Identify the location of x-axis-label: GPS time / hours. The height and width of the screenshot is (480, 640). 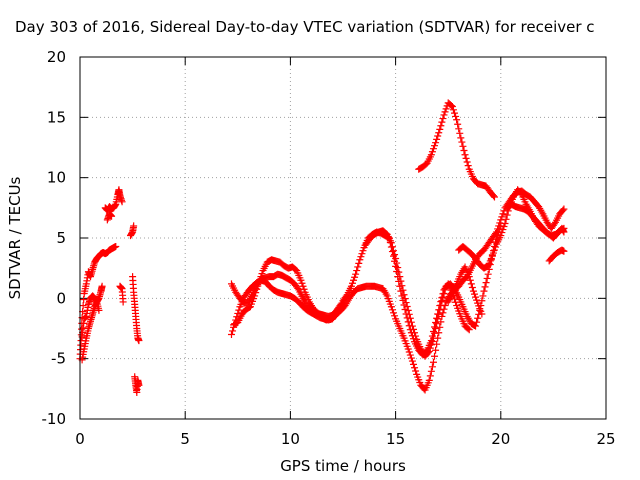
(343, 466).